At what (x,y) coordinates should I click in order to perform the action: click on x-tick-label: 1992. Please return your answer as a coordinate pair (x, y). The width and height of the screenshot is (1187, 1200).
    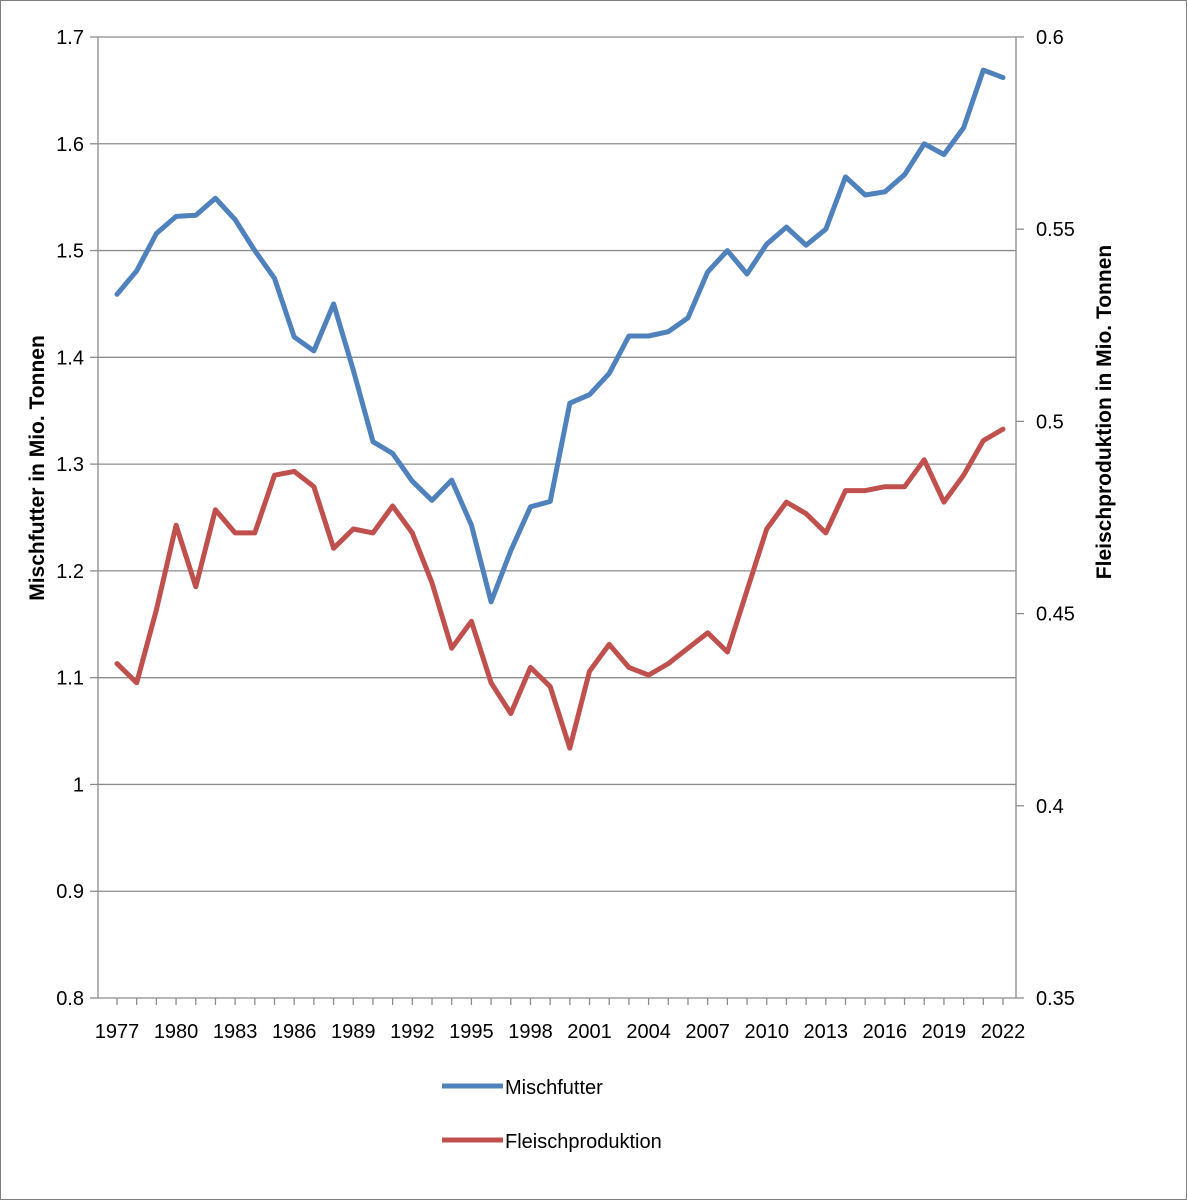
    Looking at the image, I should click on (412, 1032).